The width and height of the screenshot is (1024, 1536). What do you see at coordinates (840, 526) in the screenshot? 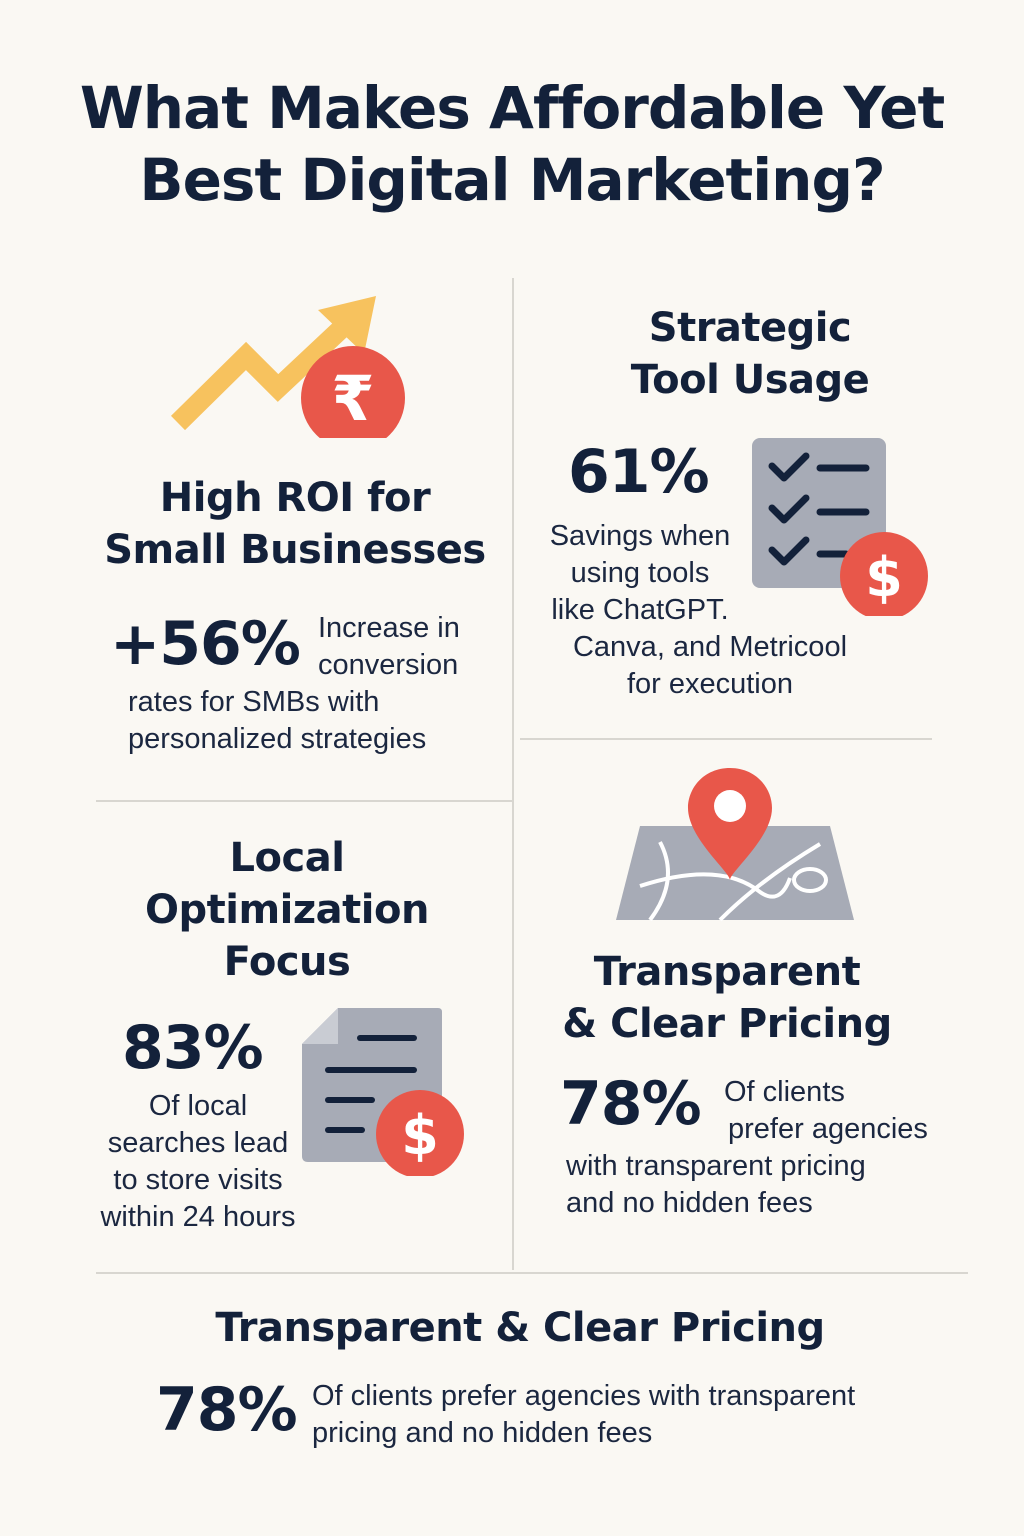
I see `tools-illustration: $` at bounding box center [840, 526].